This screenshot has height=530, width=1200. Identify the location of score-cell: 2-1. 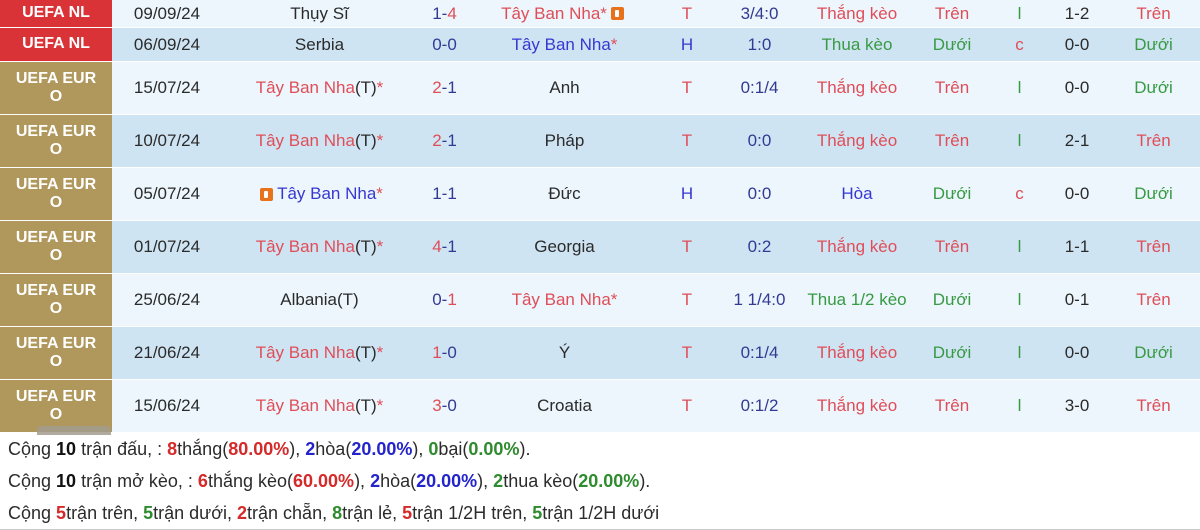
(444, 141).